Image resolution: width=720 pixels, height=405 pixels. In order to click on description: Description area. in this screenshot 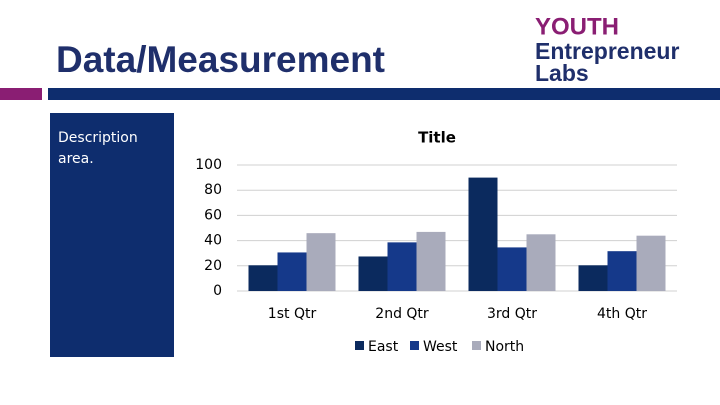, I will do `click(98, 148)`.